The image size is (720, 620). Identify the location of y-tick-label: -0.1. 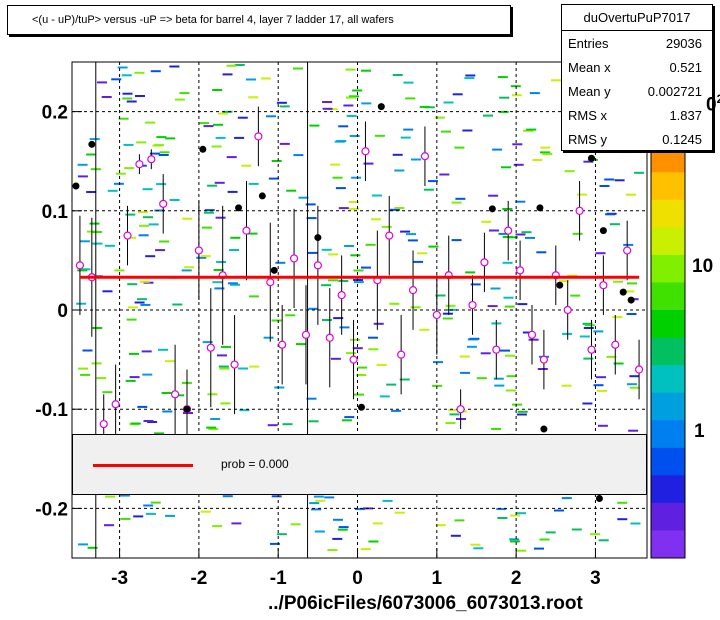
(51, 410).